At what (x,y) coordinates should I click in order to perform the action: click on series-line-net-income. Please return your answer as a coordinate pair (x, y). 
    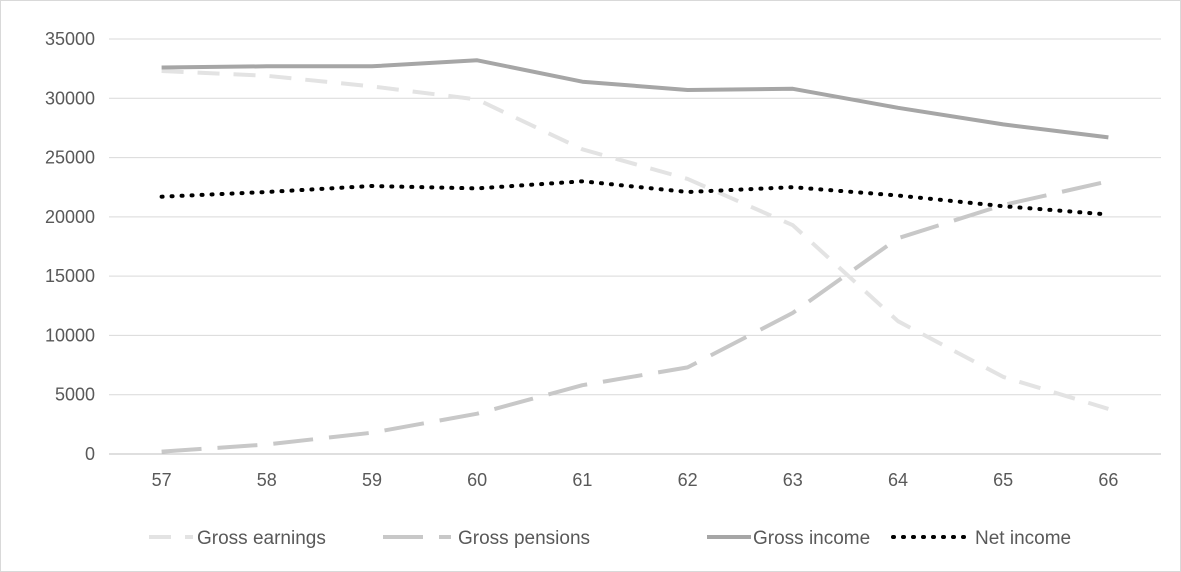
    Looking at the image, I should click on (635, 198).